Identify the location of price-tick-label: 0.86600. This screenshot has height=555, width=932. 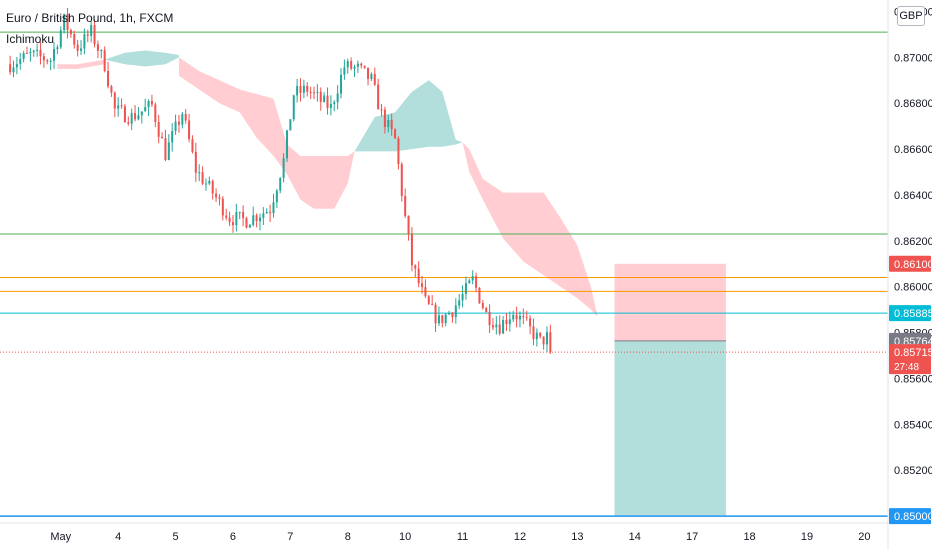
(913, 150).